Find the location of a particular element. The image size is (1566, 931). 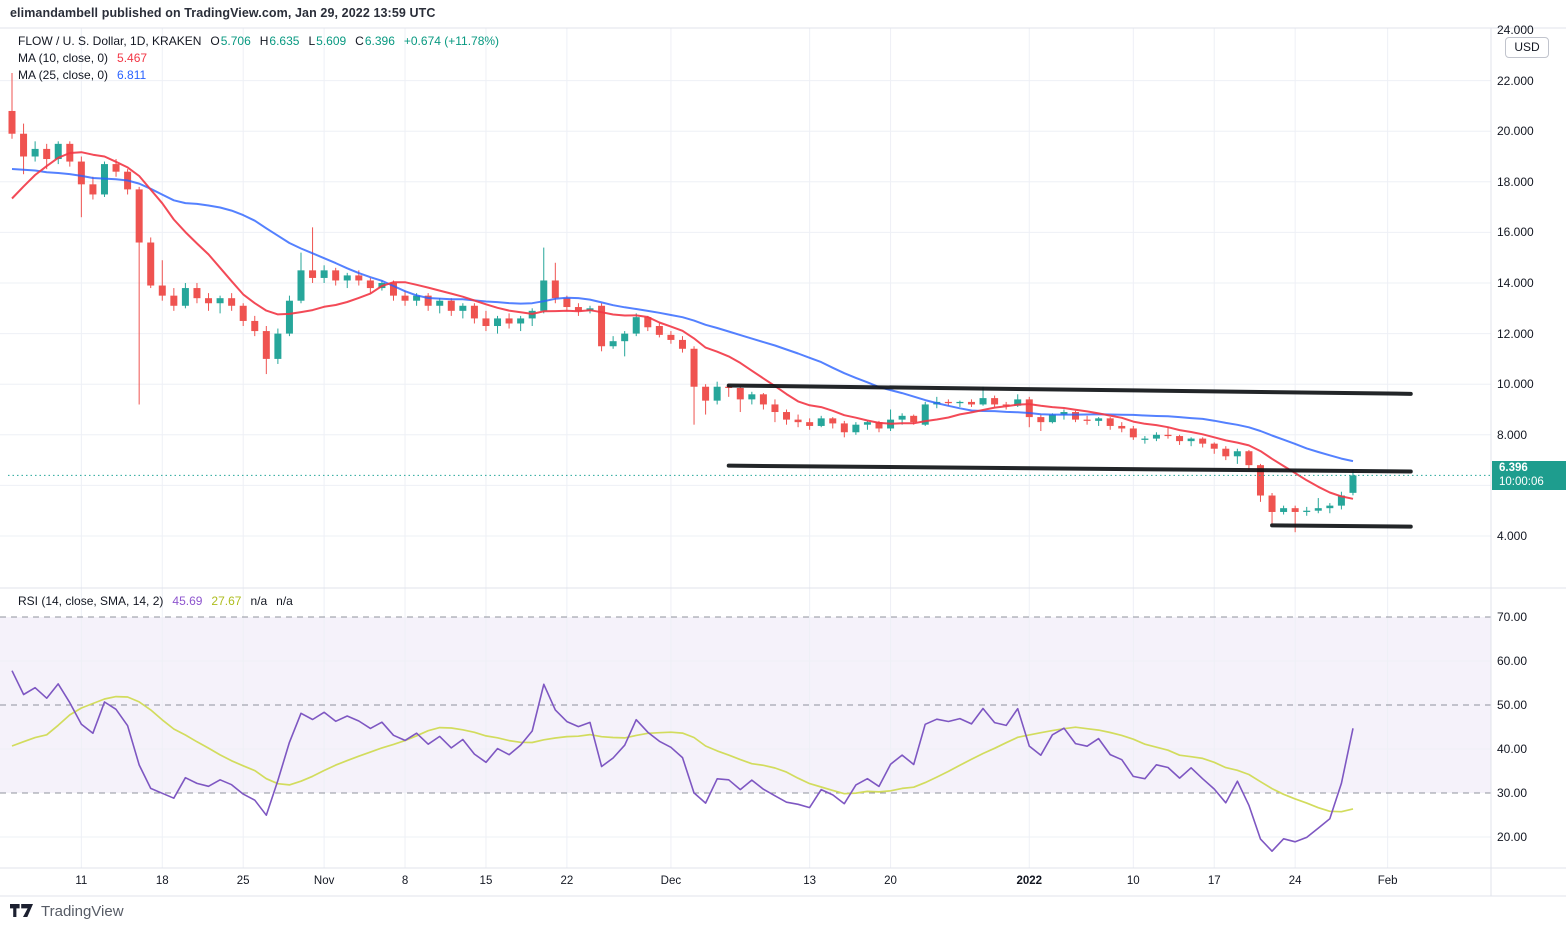

price-tick-label: 22.000 is located at coordinates (1515, 80).